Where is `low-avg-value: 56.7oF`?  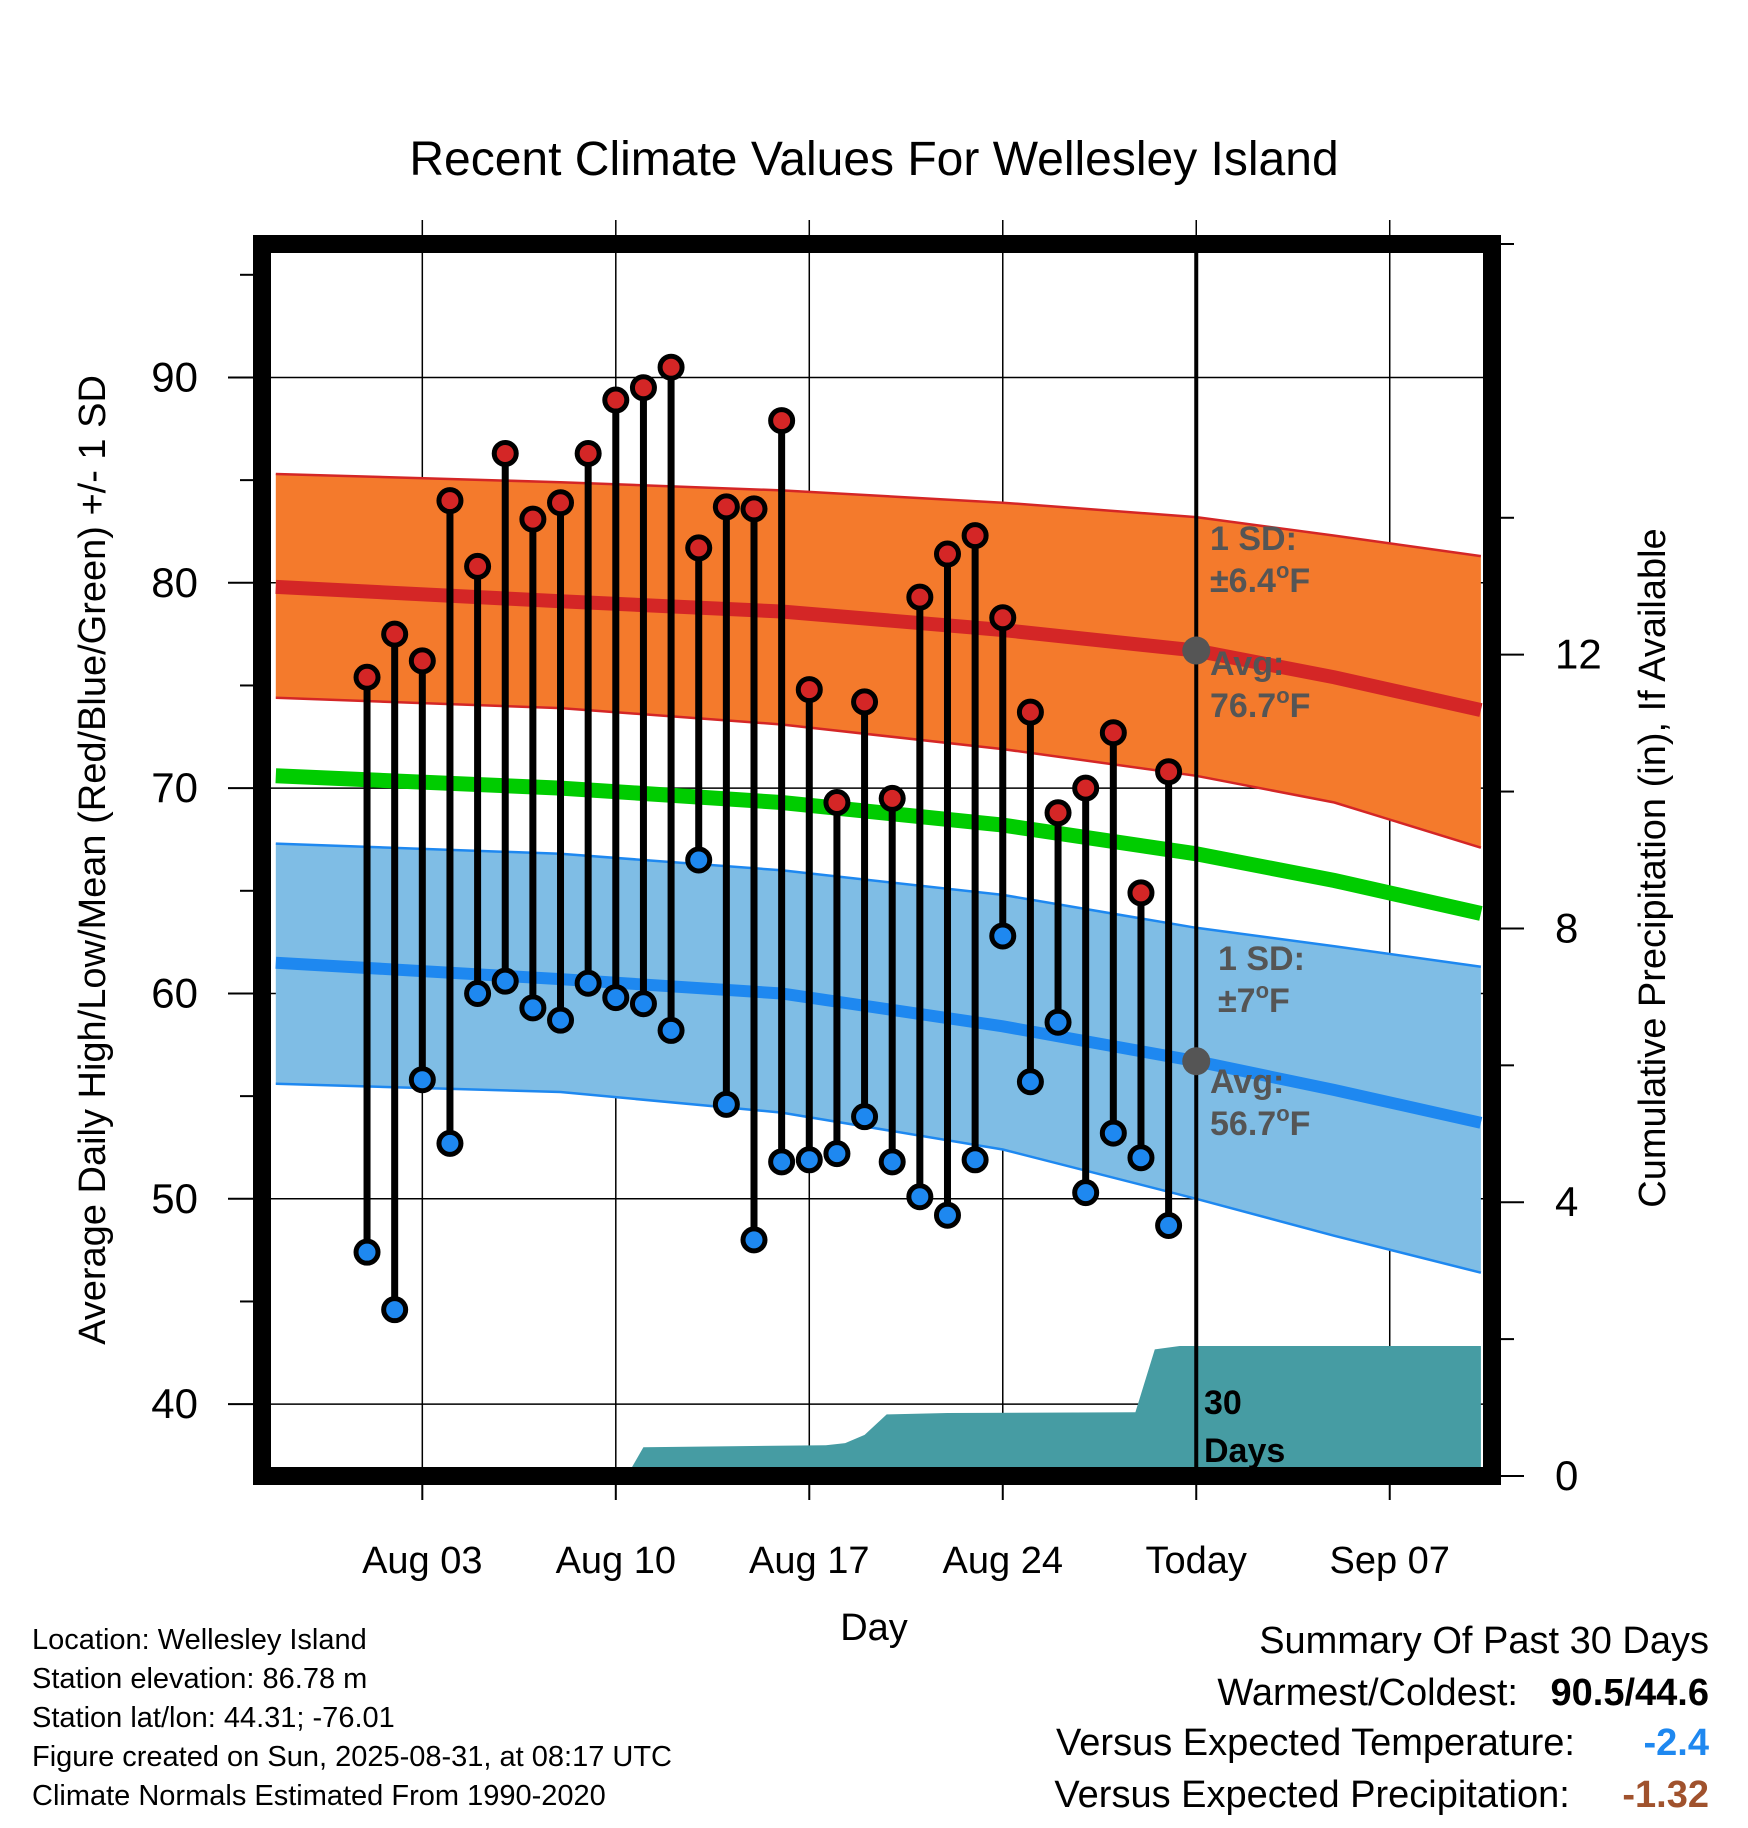 low-avg-value: 56.7oF is located at coordinates (1260, 1122).